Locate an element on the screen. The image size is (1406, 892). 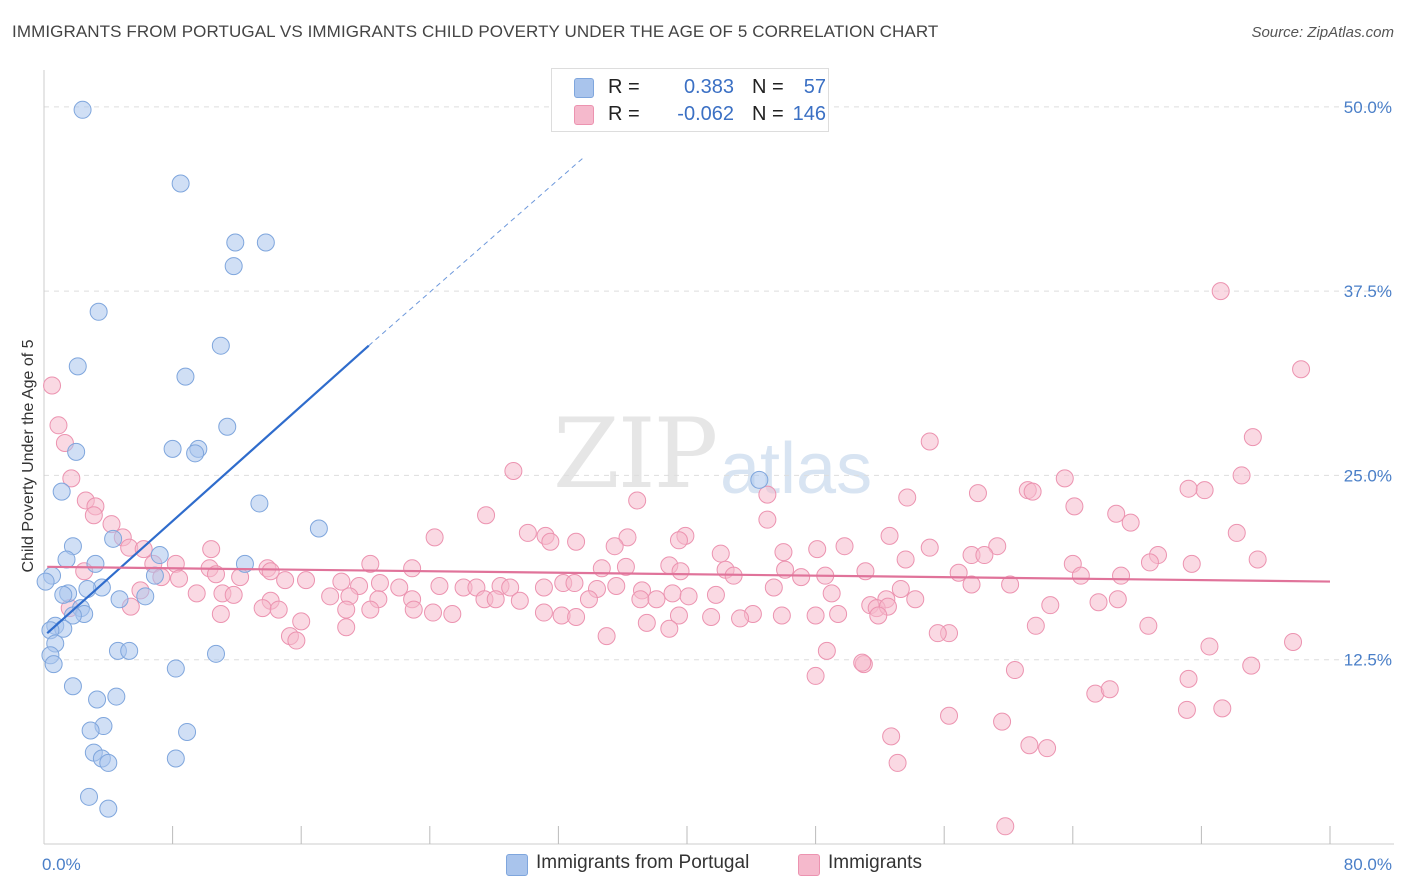
legend-swatch-immigrants is located at coordinates (584, 115).